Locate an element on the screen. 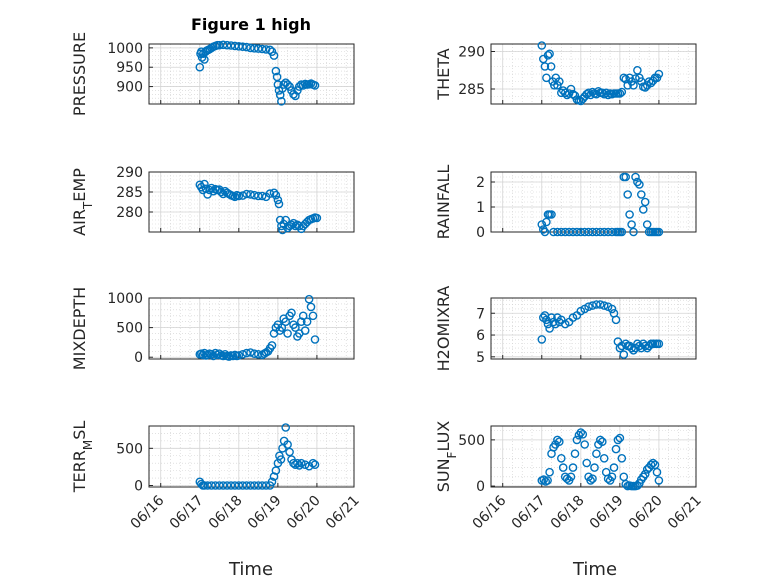  y-tick-label: 2 is located at coordinates (480, 183).